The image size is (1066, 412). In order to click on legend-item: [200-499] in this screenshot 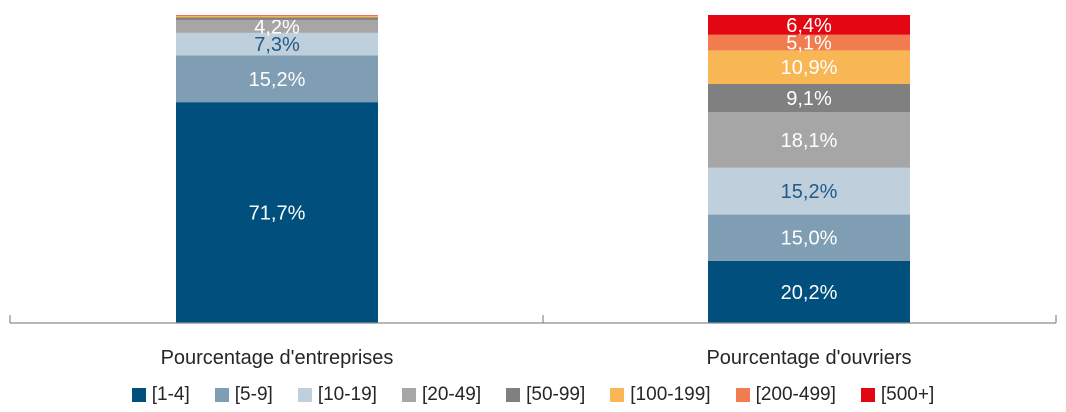, I will do `click(785, 395)`.